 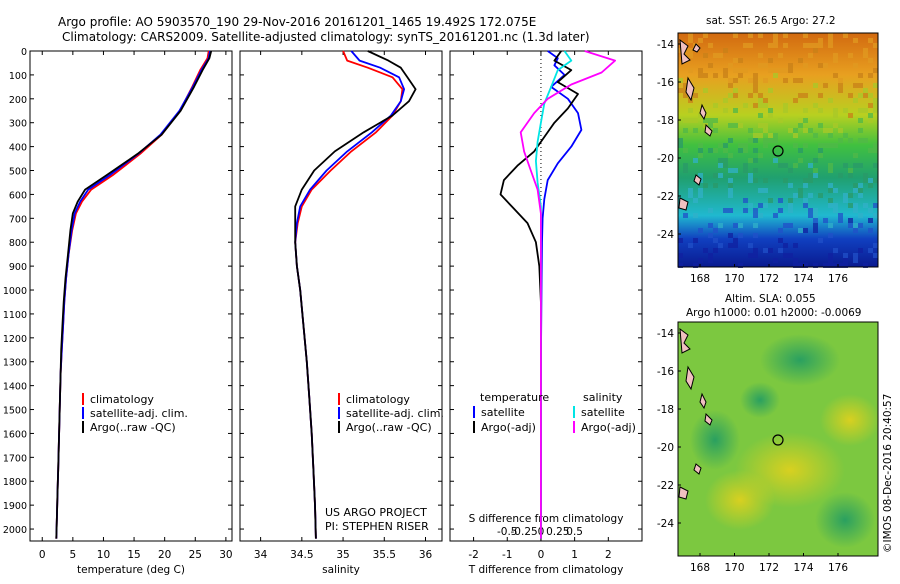 What do you see at coordinates (133, 427) in the screenshot?
I see `legend-label-argo: Argo(..raw -QC)` at bounding box center [133, 427].